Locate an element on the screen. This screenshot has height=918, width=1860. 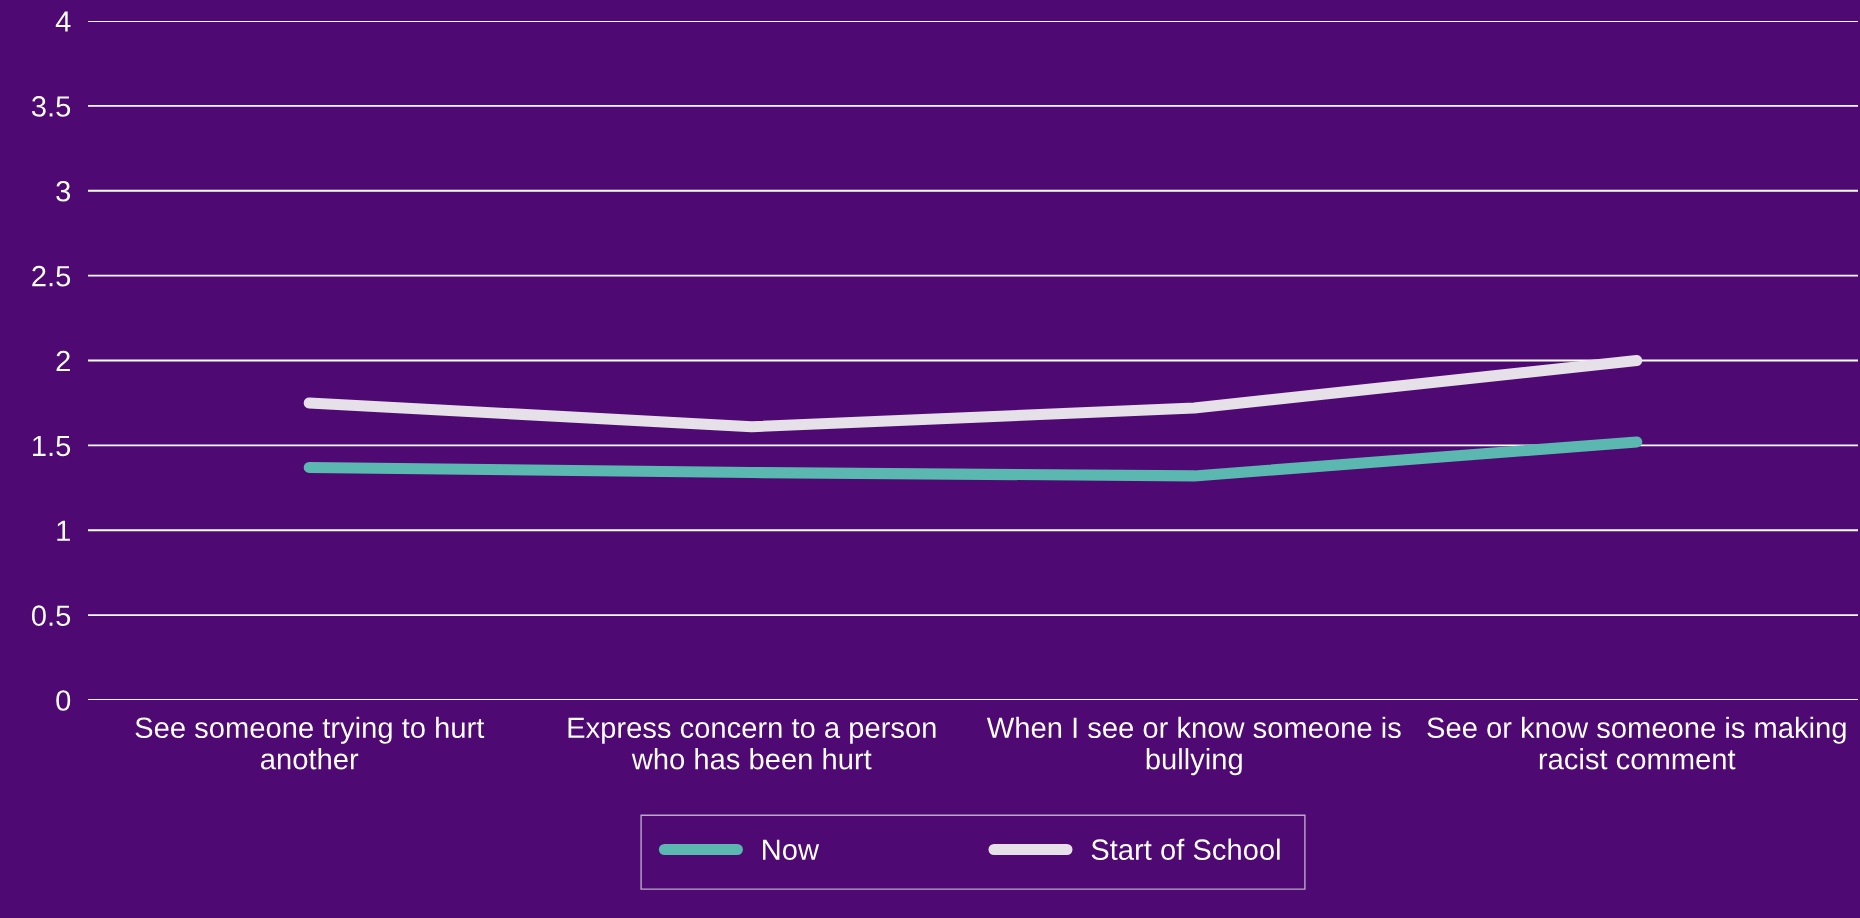
legend-label: Start of School is located at coordinates (1185, 849).